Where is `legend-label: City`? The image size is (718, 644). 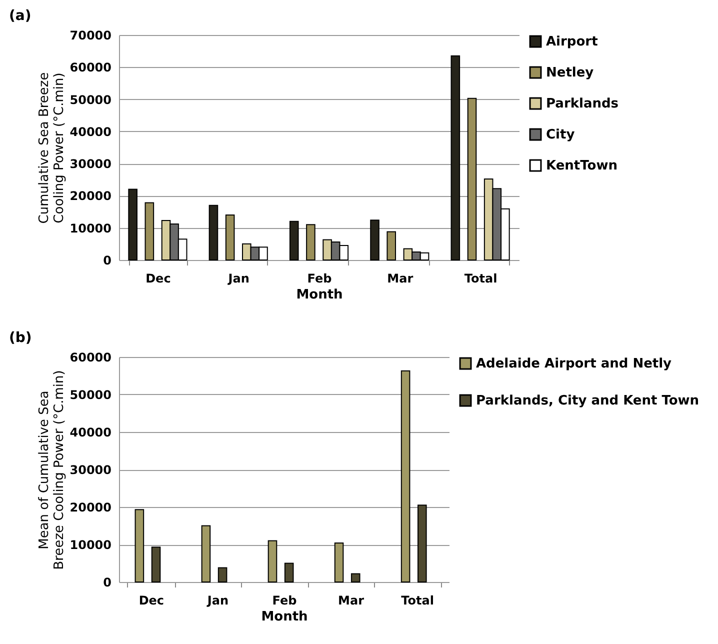 legend-label: City is located at coordinates (561, 135).